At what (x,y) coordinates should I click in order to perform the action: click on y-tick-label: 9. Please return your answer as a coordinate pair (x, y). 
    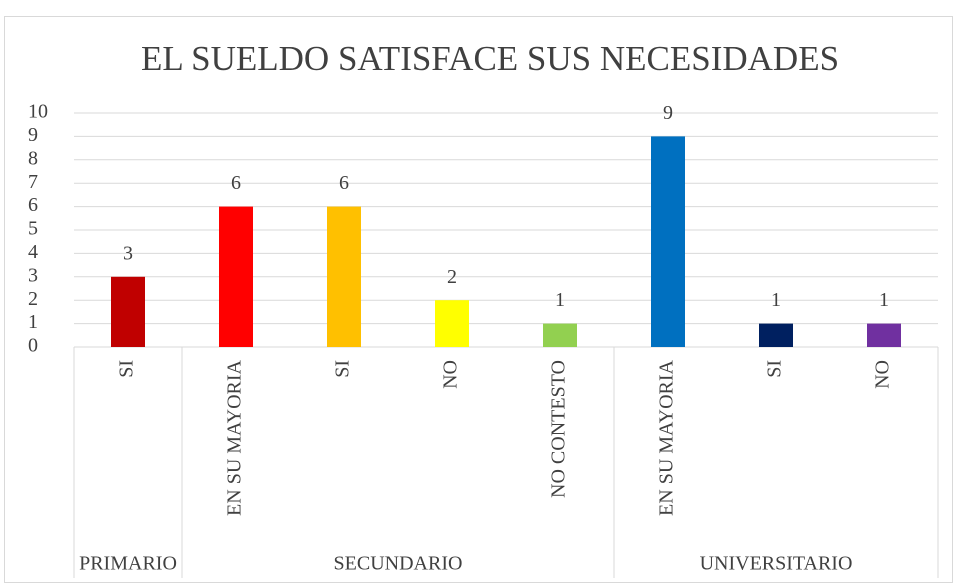
    Looking at the image, I should click on (33, 135).